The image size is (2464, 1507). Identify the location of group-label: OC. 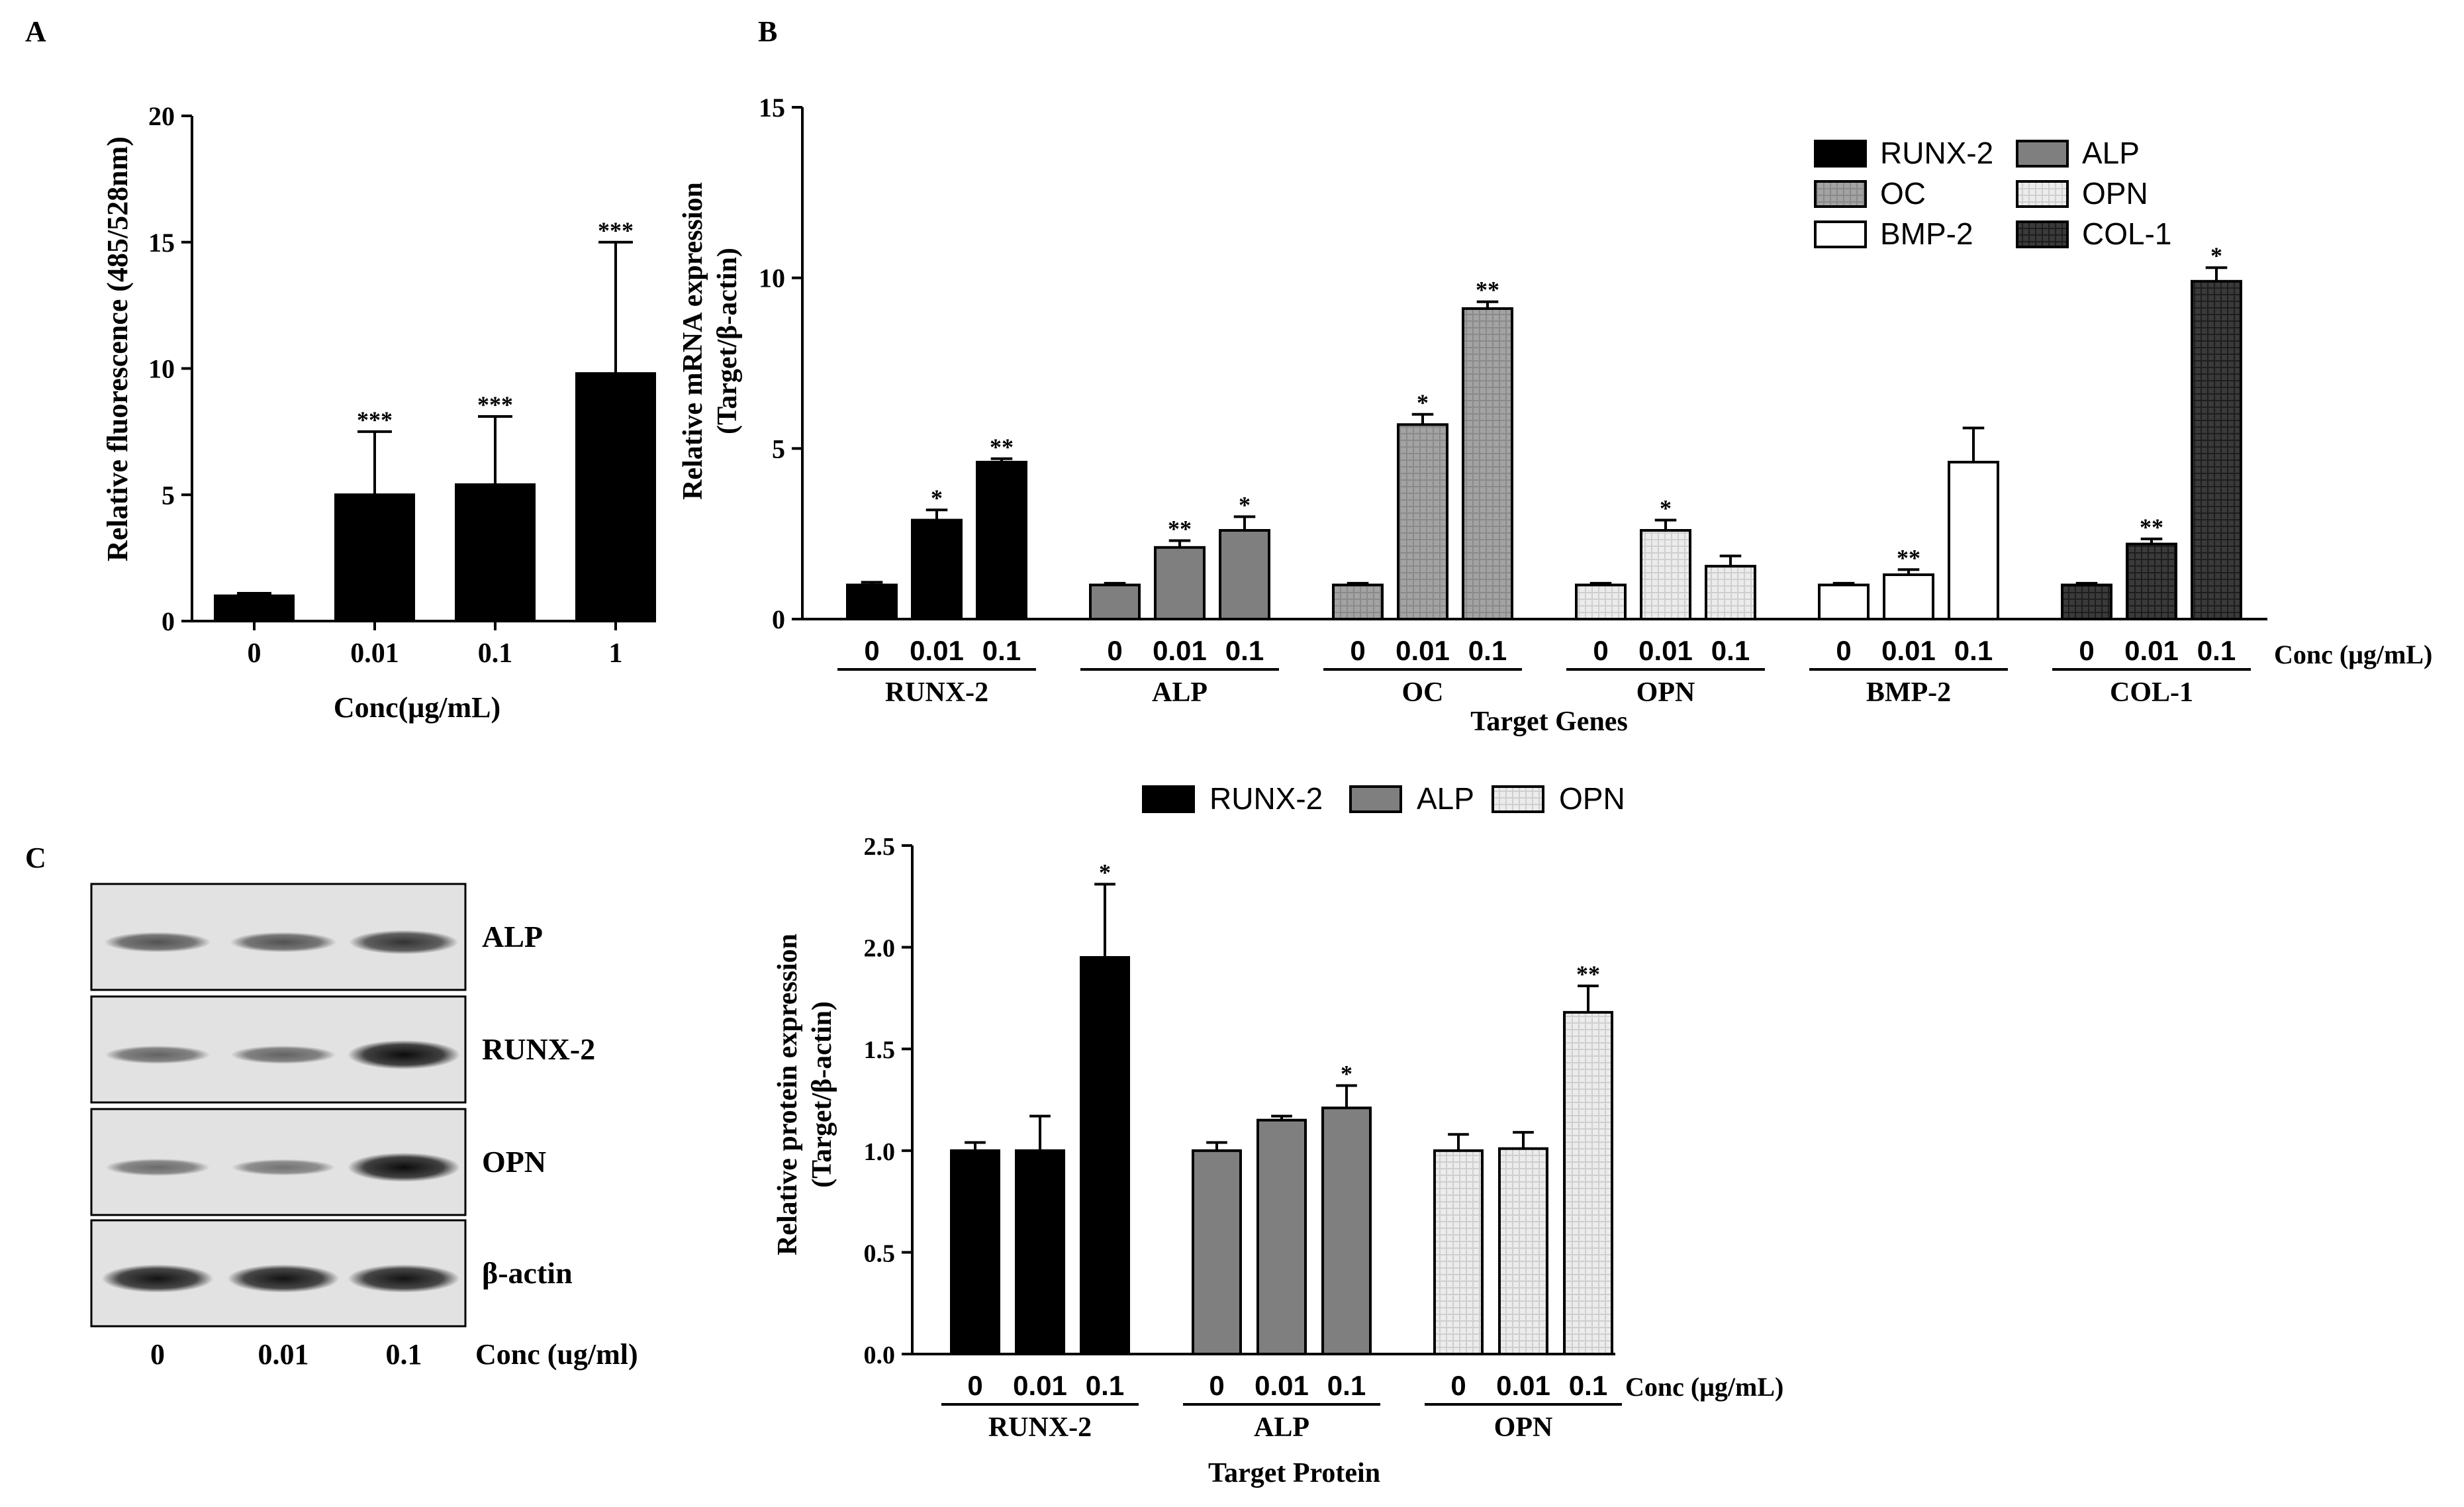
(1423, 692).